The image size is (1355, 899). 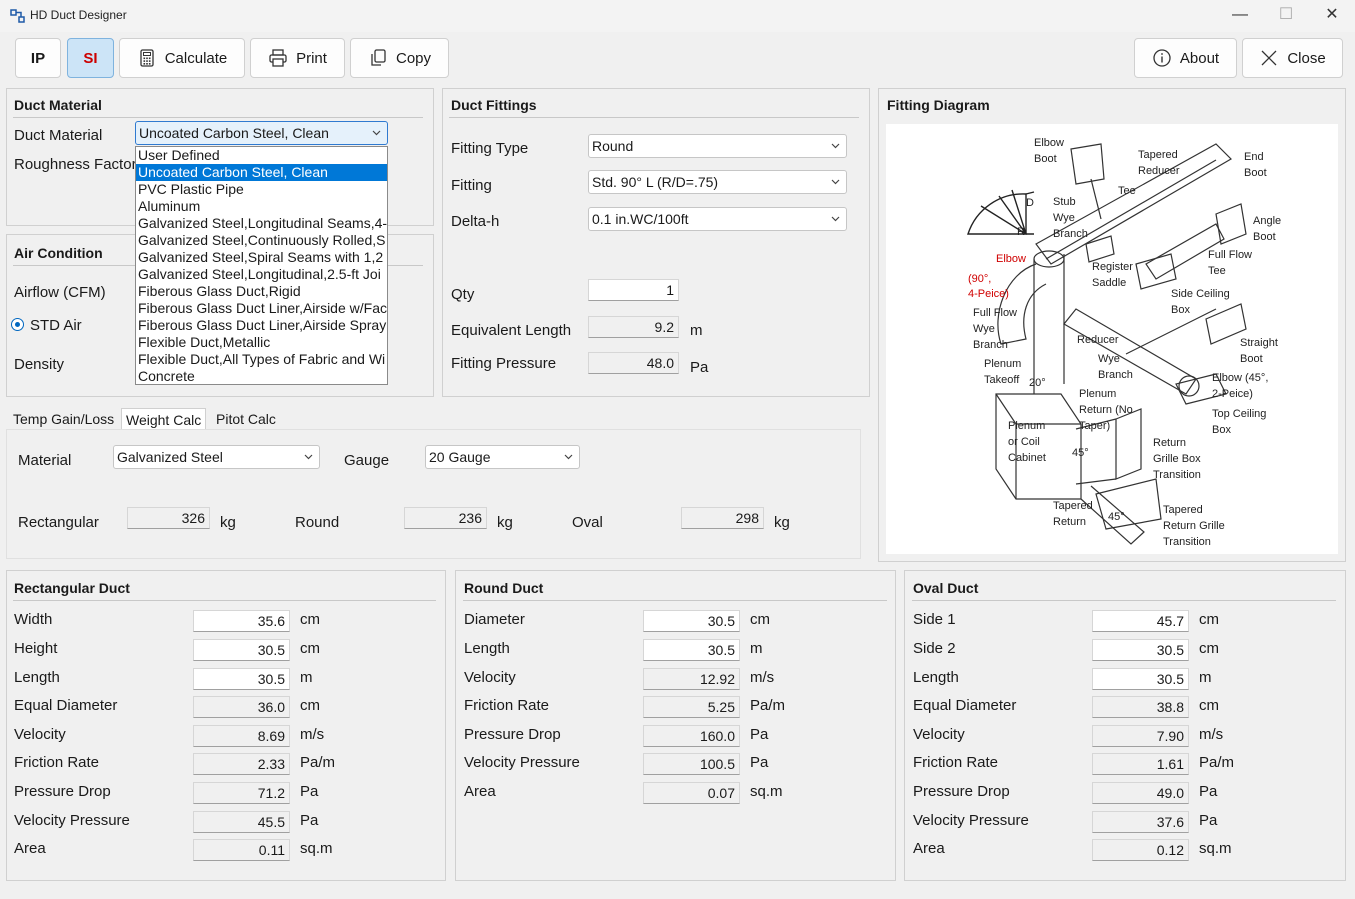 What do you see at coordinates (463, 294) in the screenshot?
I see `qty-label: Qty` at bounding box center [463, 294].